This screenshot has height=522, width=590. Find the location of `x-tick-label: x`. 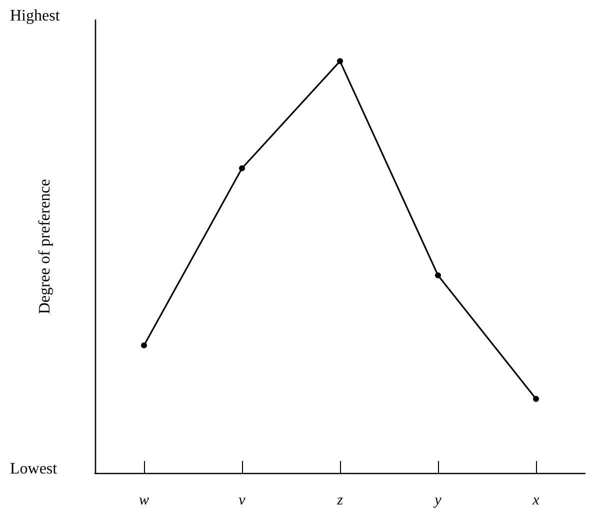

x-tick-label: x is located at coordinates (536, 500).